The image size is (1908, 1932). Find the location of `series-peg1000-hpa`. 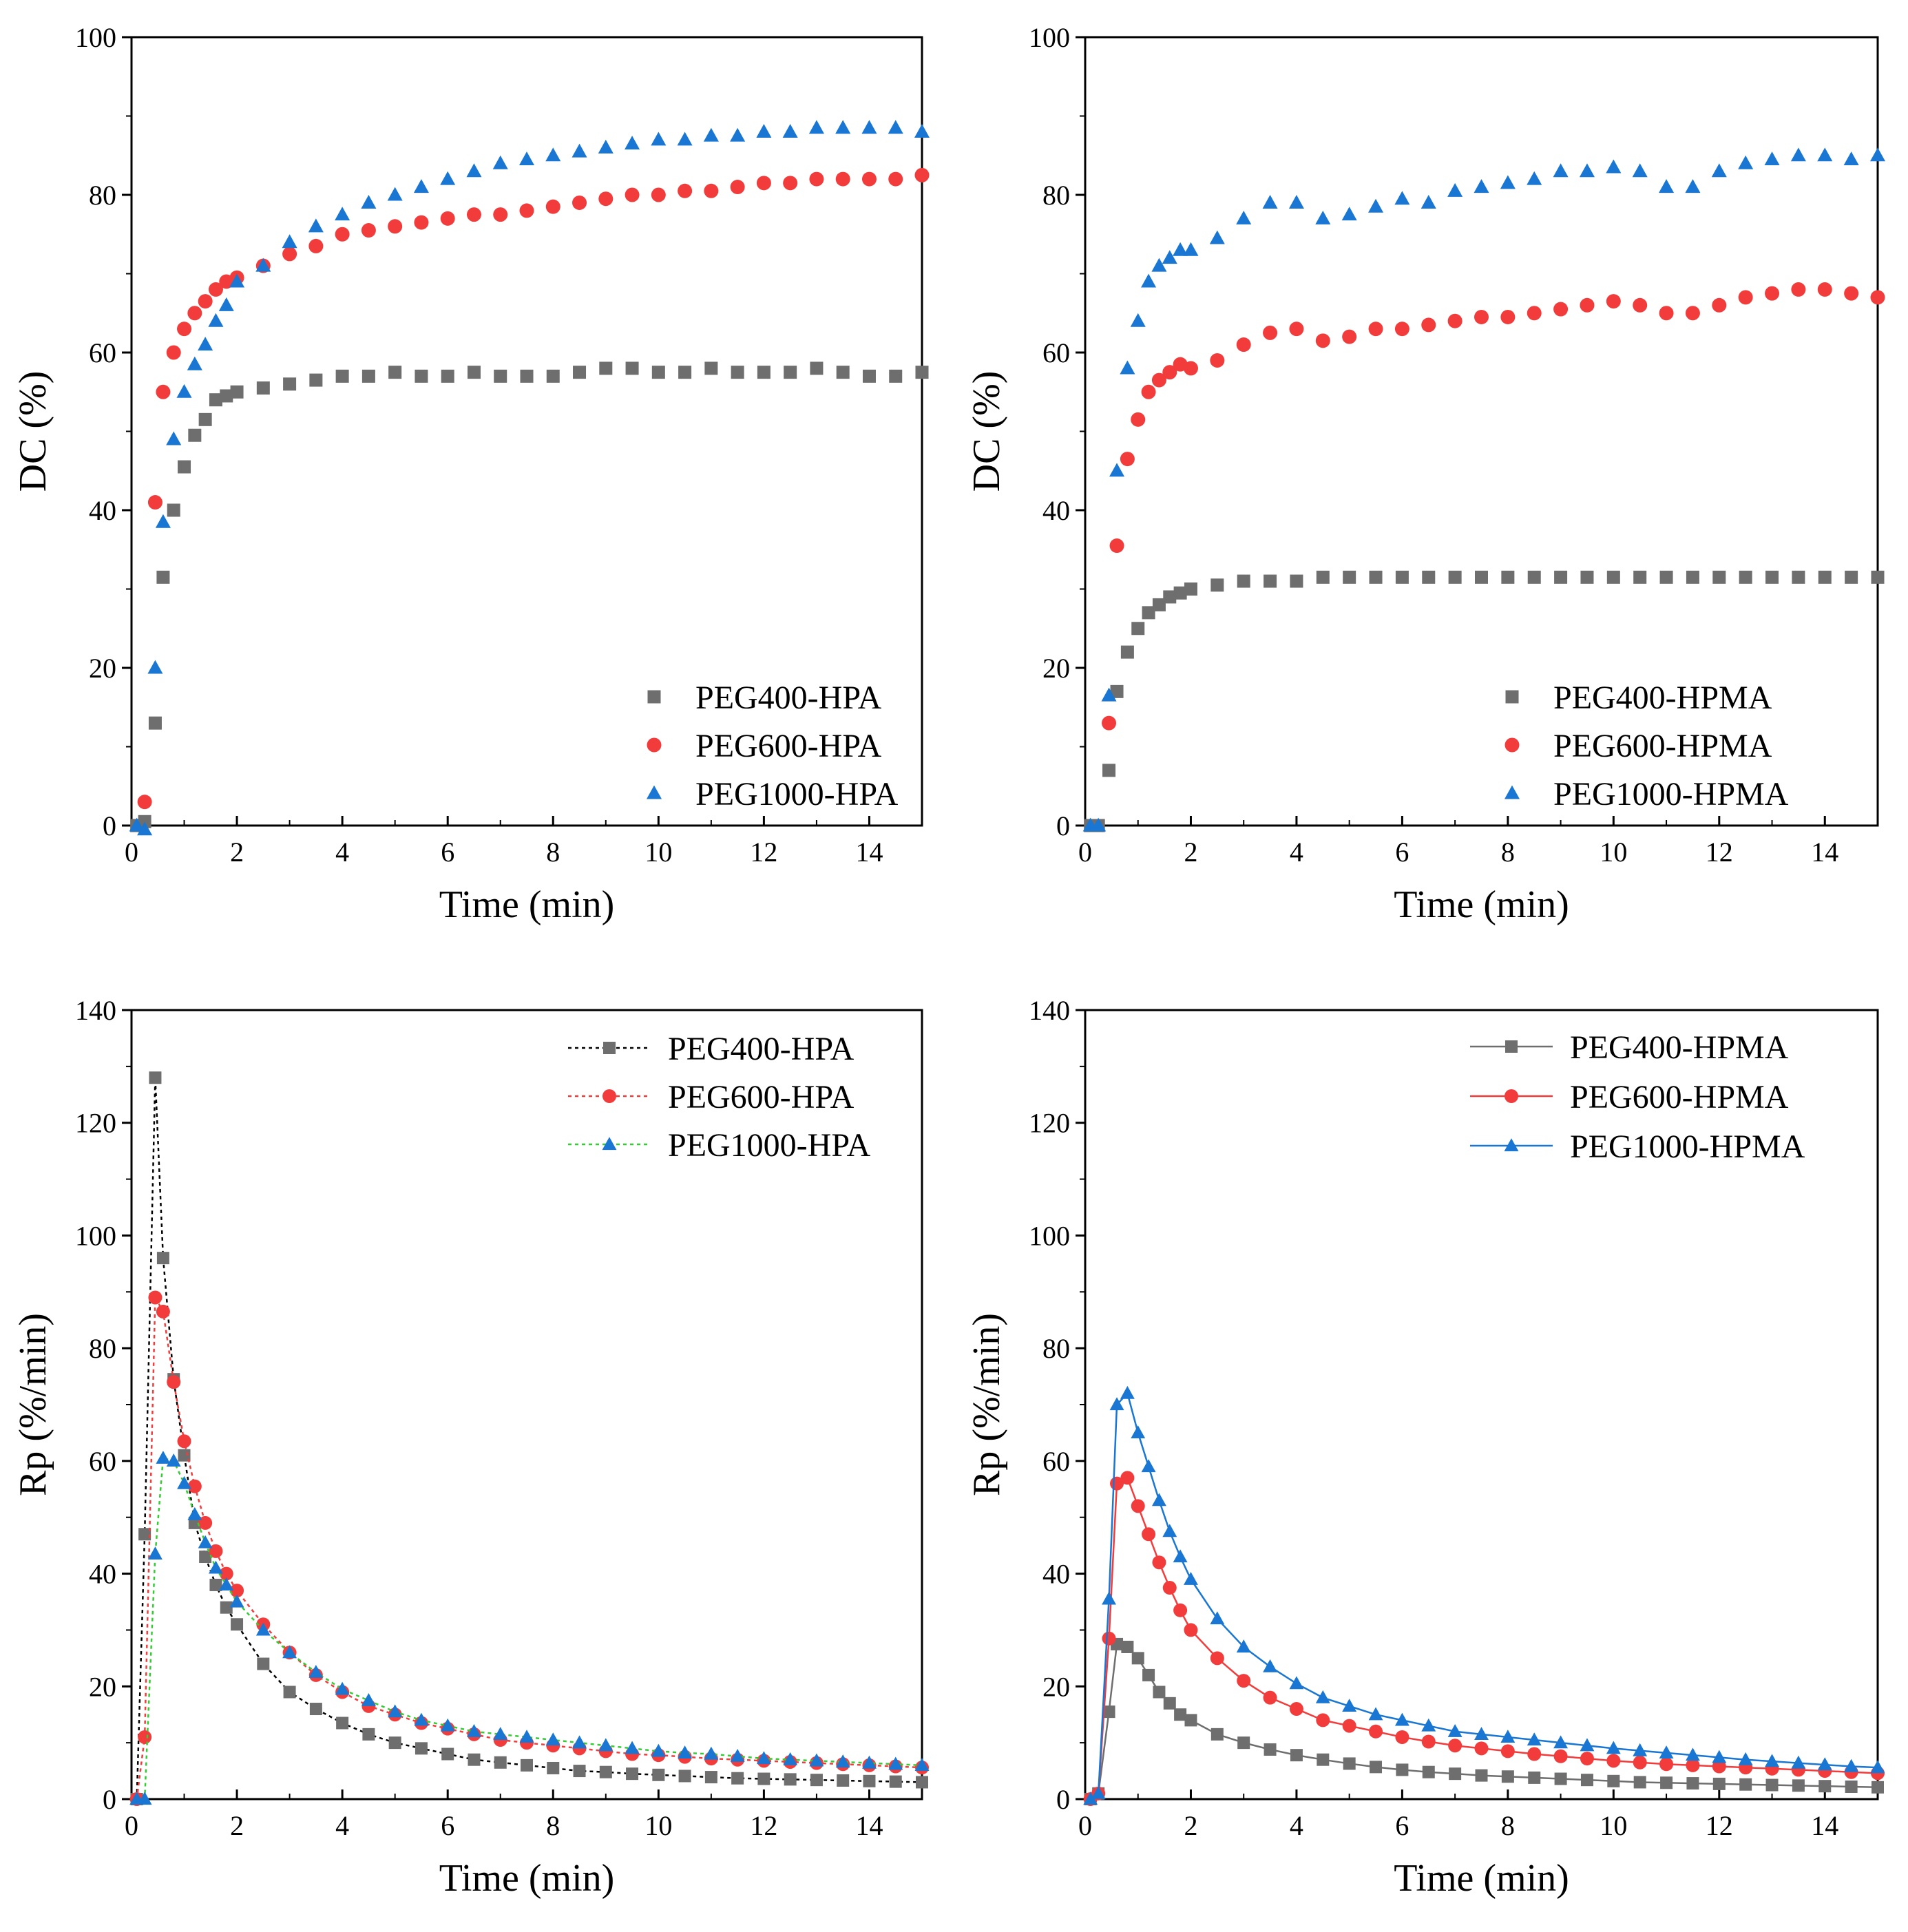

series-peg1000-hpa is located at coordinates (529, 1627).